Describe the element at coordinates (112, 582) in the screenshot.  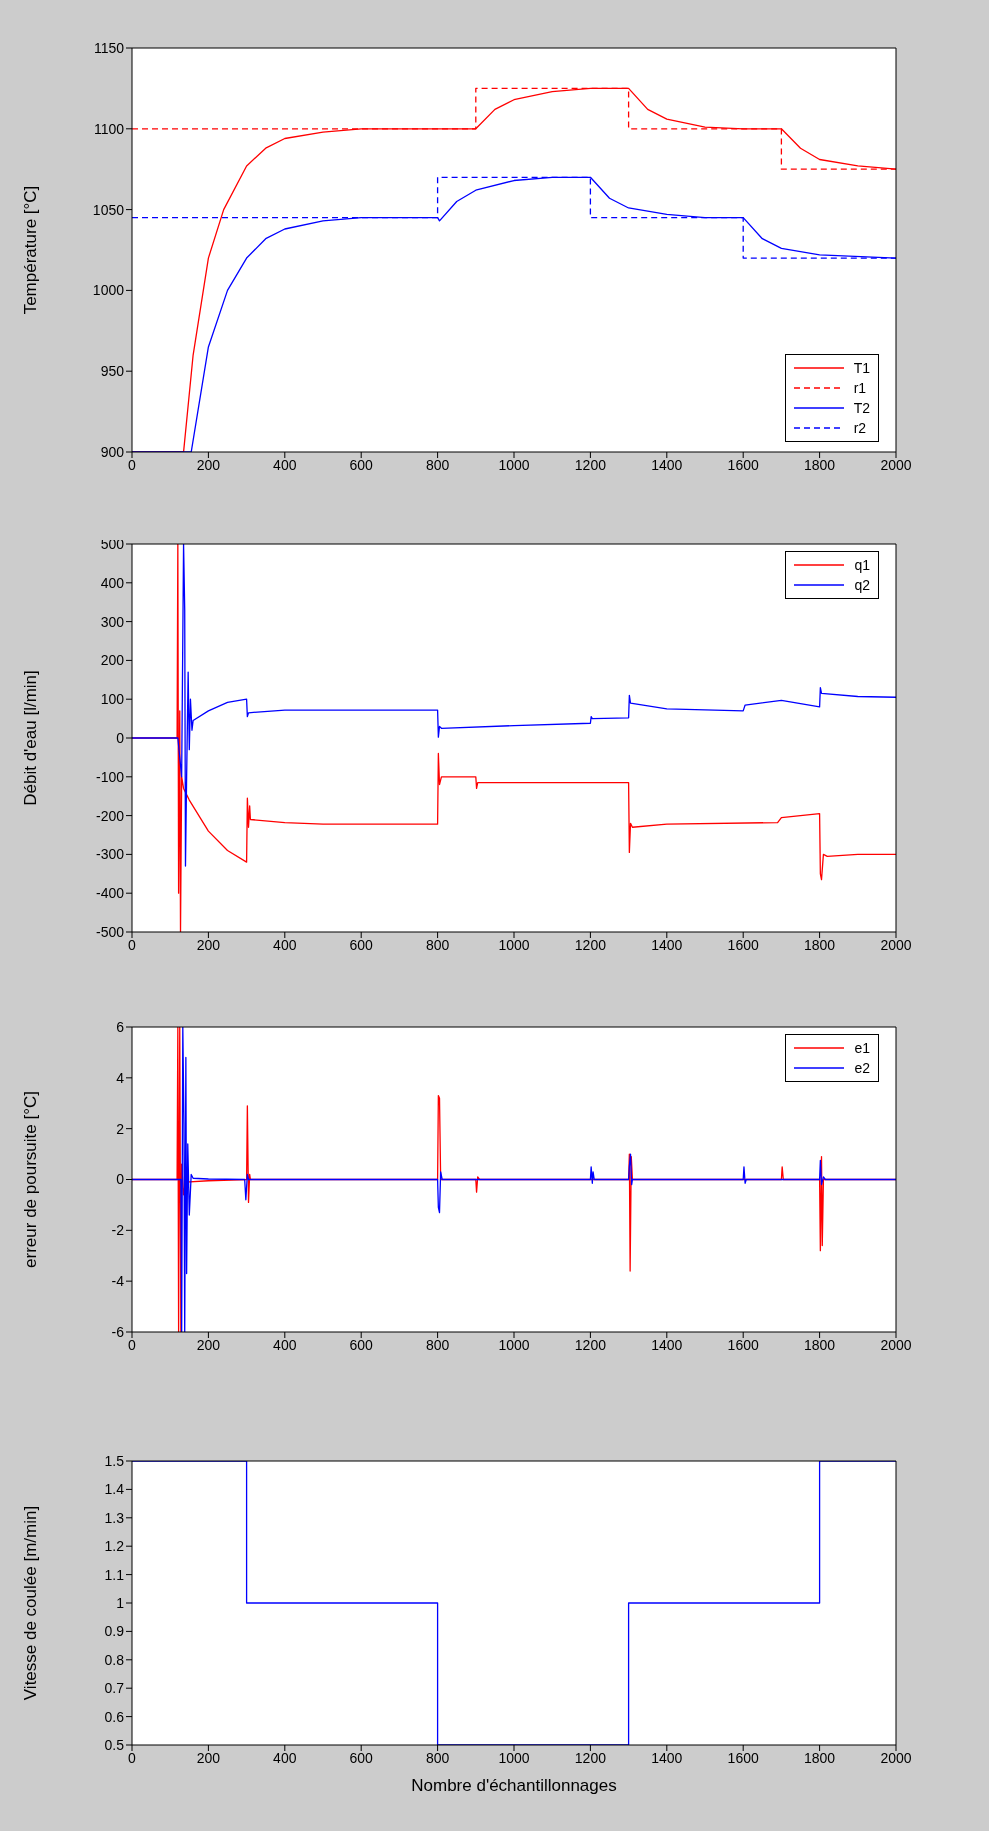
I see `y-tick-label: 400` at that location.